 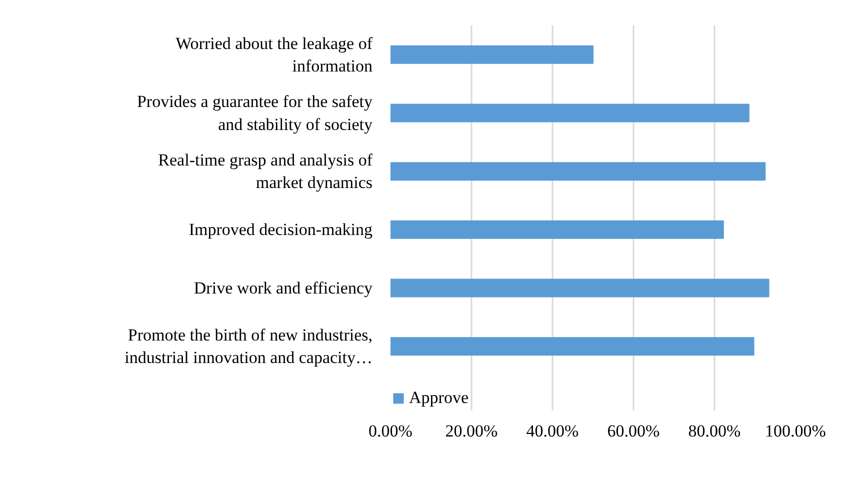 What do you see at coordinates (283, 288) in the screenshot?
I see `y-tick-label: Drive work and efficiency` at bounding box center [283, 288].